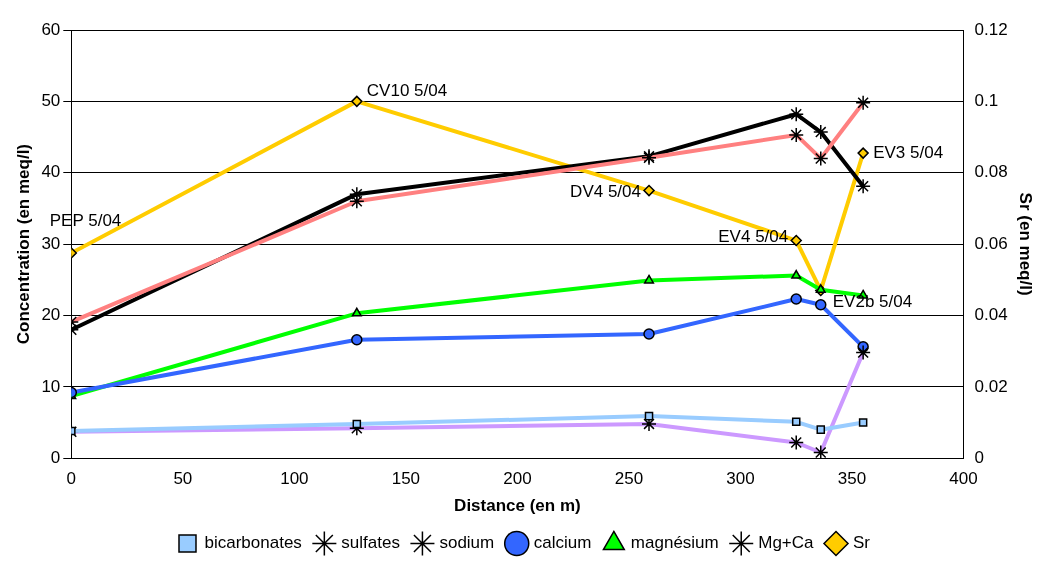  I want to click on annotation: EV3 5/04, so click(908, 152).